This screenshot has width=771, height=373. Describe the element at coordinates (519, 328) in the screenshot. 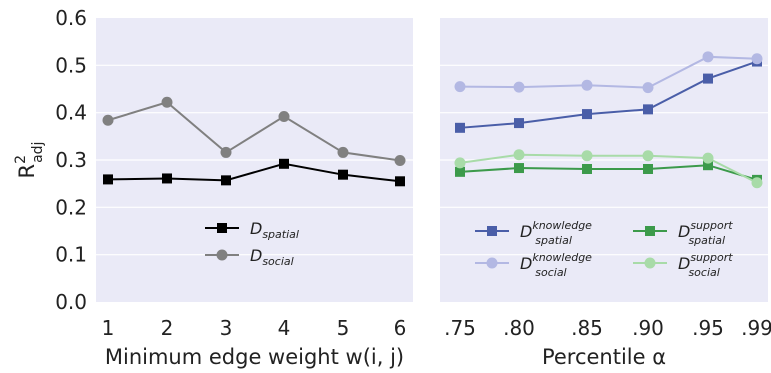

I see `x-tick-label: .80` at that location.